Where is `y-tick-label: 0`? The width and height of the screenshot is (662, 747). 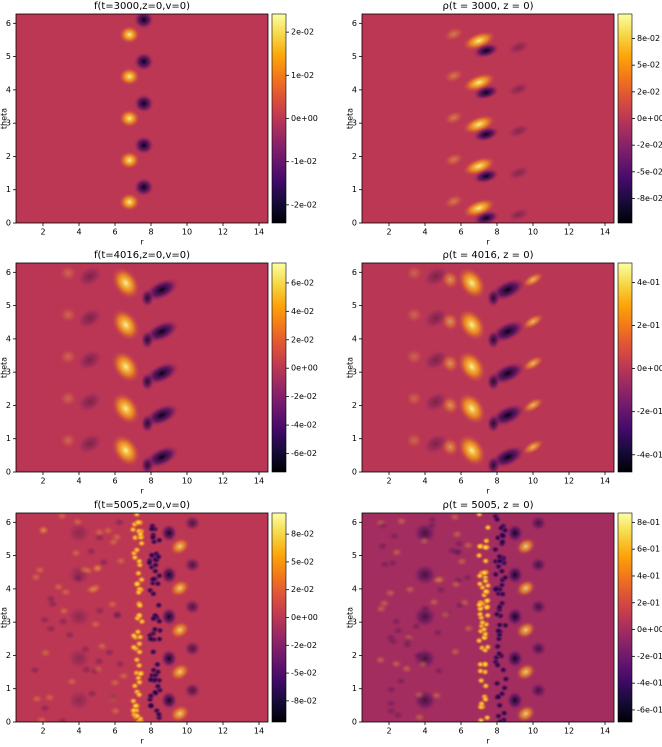 y-tick-label: 0 is located at coordinates (8, 722).